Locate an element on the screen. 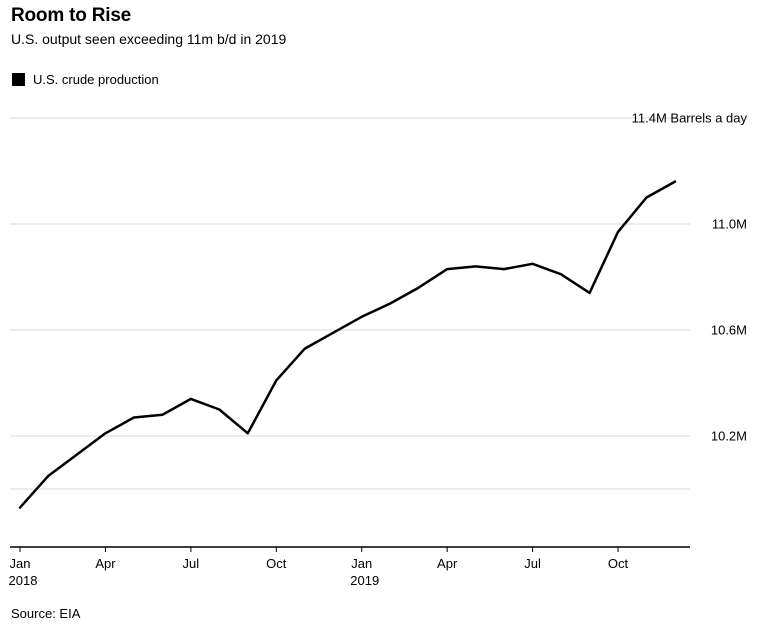 This screenshot has height=637, width=758. legend-swatch-icon is located at coordinates (18, 79).